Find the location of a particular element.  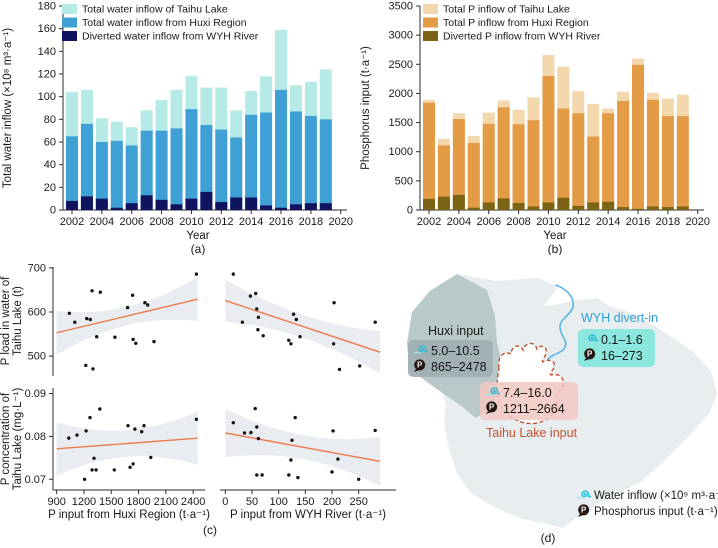

x-tick-label: 200 is located at coordinates (332, 502).